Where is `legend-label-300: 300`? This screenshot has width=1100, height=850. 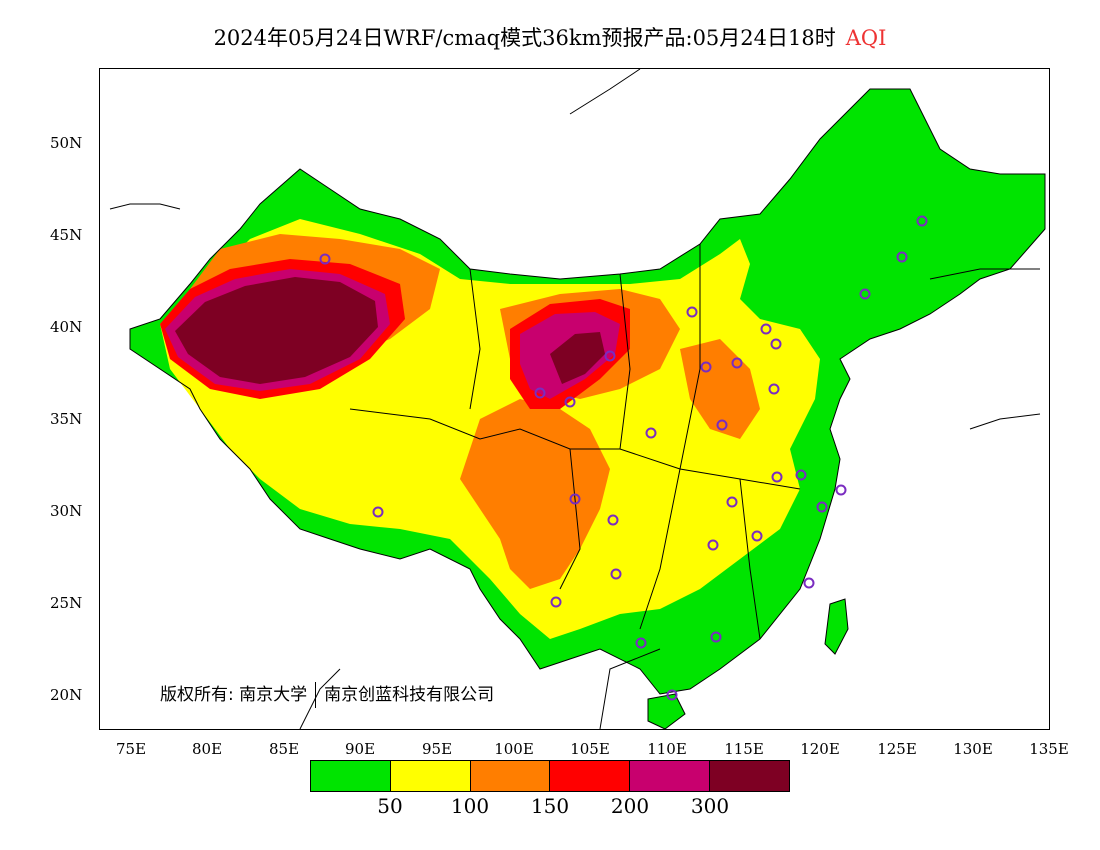 legend-label-300: 300 is located at coordinates (710, 806).